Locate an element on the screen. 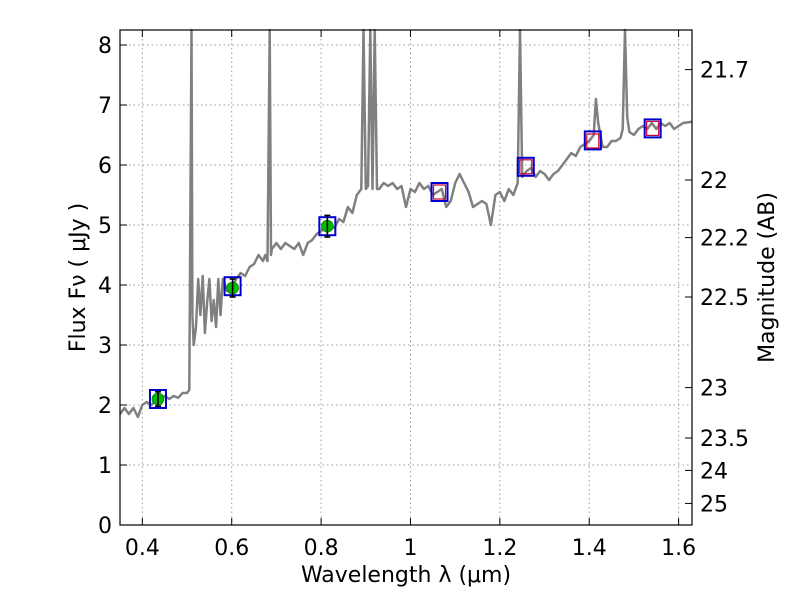 The width and height of the screenshot is (800, 600). x-tick-label: 0.8 is located at coordinates (321, 548).